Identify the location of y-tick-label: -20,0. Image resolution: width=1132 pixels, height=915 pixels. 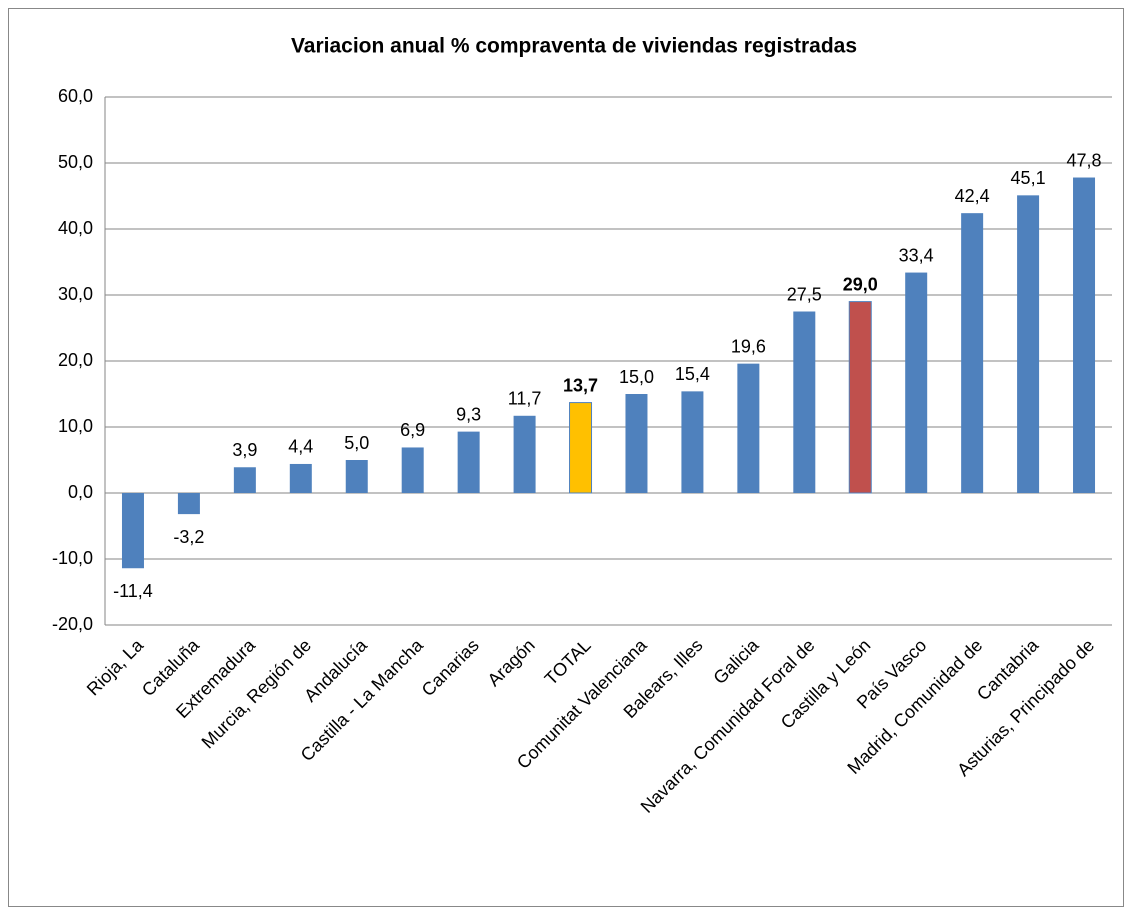
(72, 624).